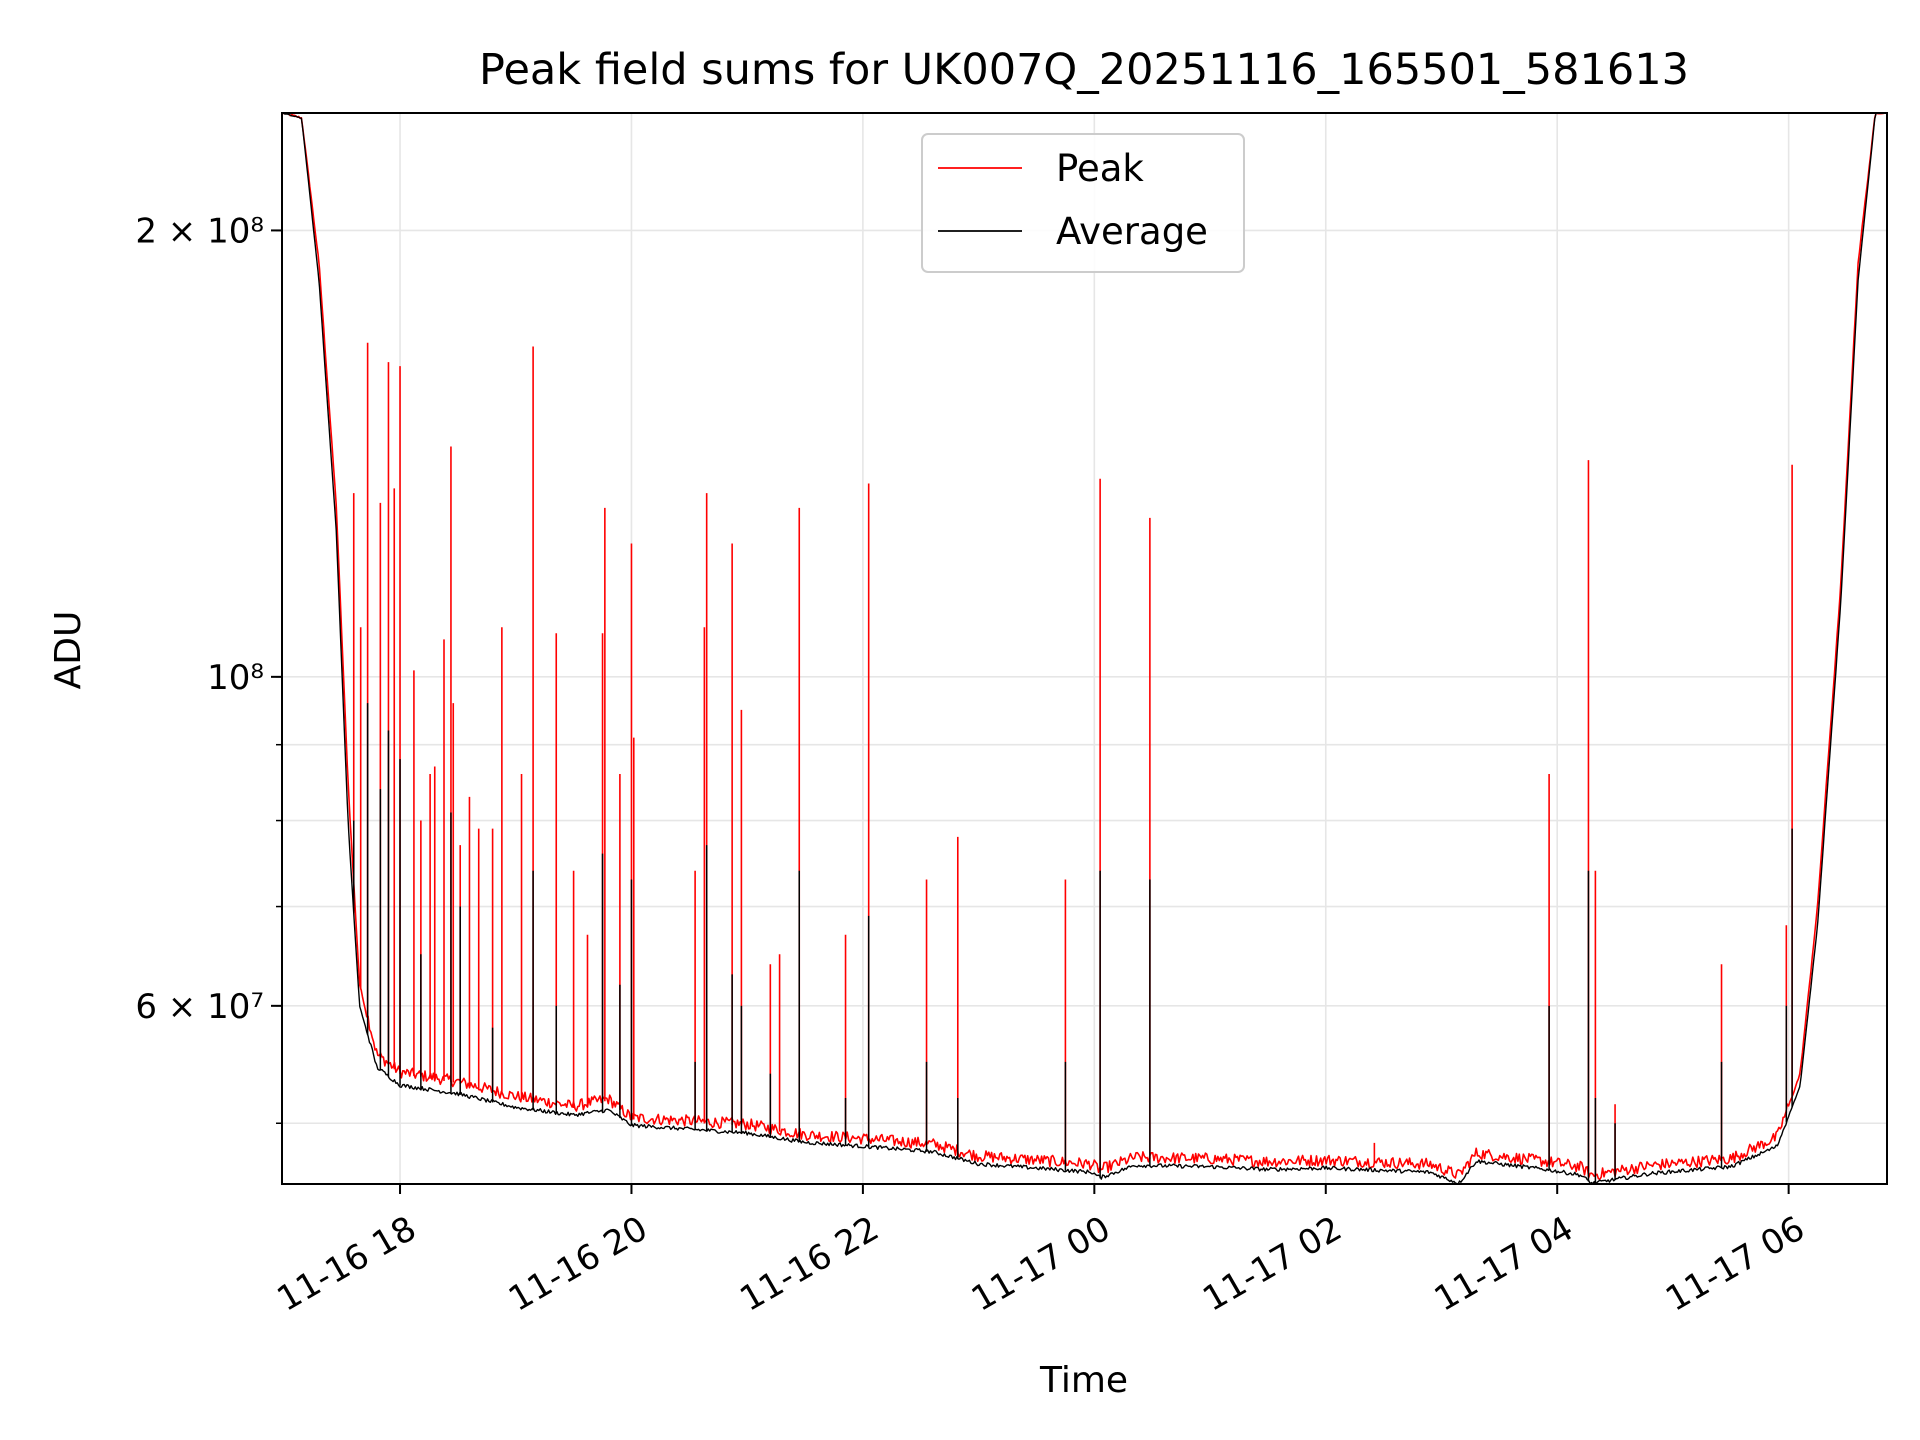  What do you see at coordinates (1100, 168) in the screenshot?
I see `legend-label-peak: Peak` at bounding box center [1100, 168].